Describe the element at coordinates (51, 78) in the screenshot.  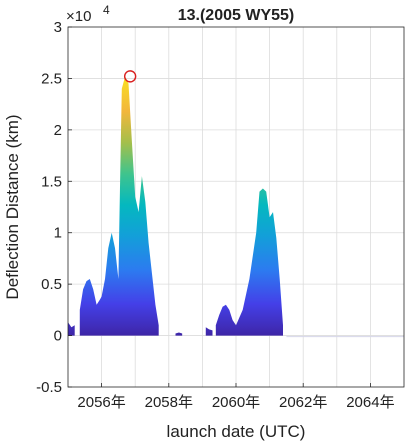
I see `y-tick-label: 2.5` at that location.